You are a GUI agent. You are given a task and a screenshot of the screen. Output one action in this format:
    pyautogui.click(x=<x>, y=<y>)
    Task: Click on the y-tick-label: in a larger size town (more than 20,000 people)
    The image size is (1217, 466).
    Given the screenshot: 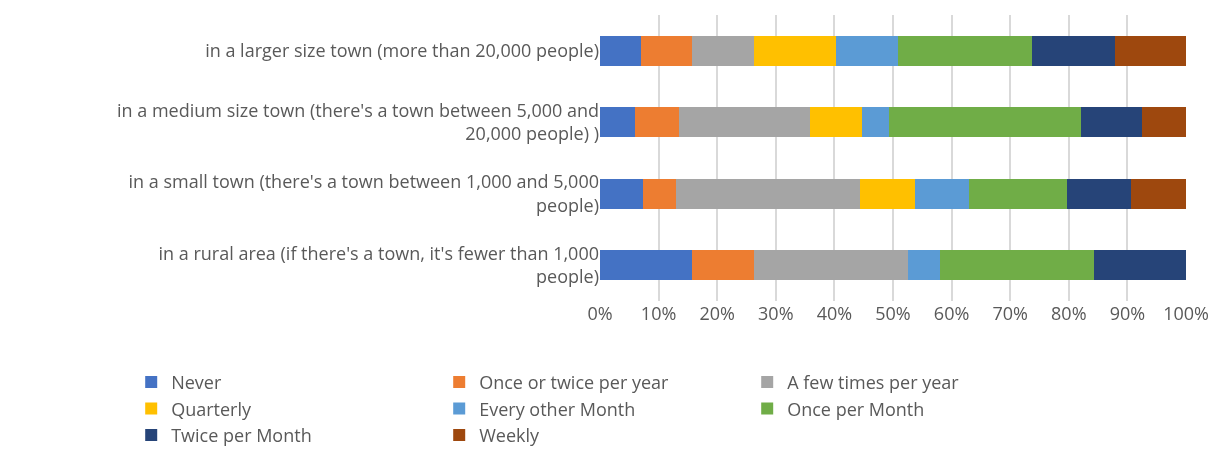 What is the action you would take?
    pyautogui.click(x=402, y=50)
    